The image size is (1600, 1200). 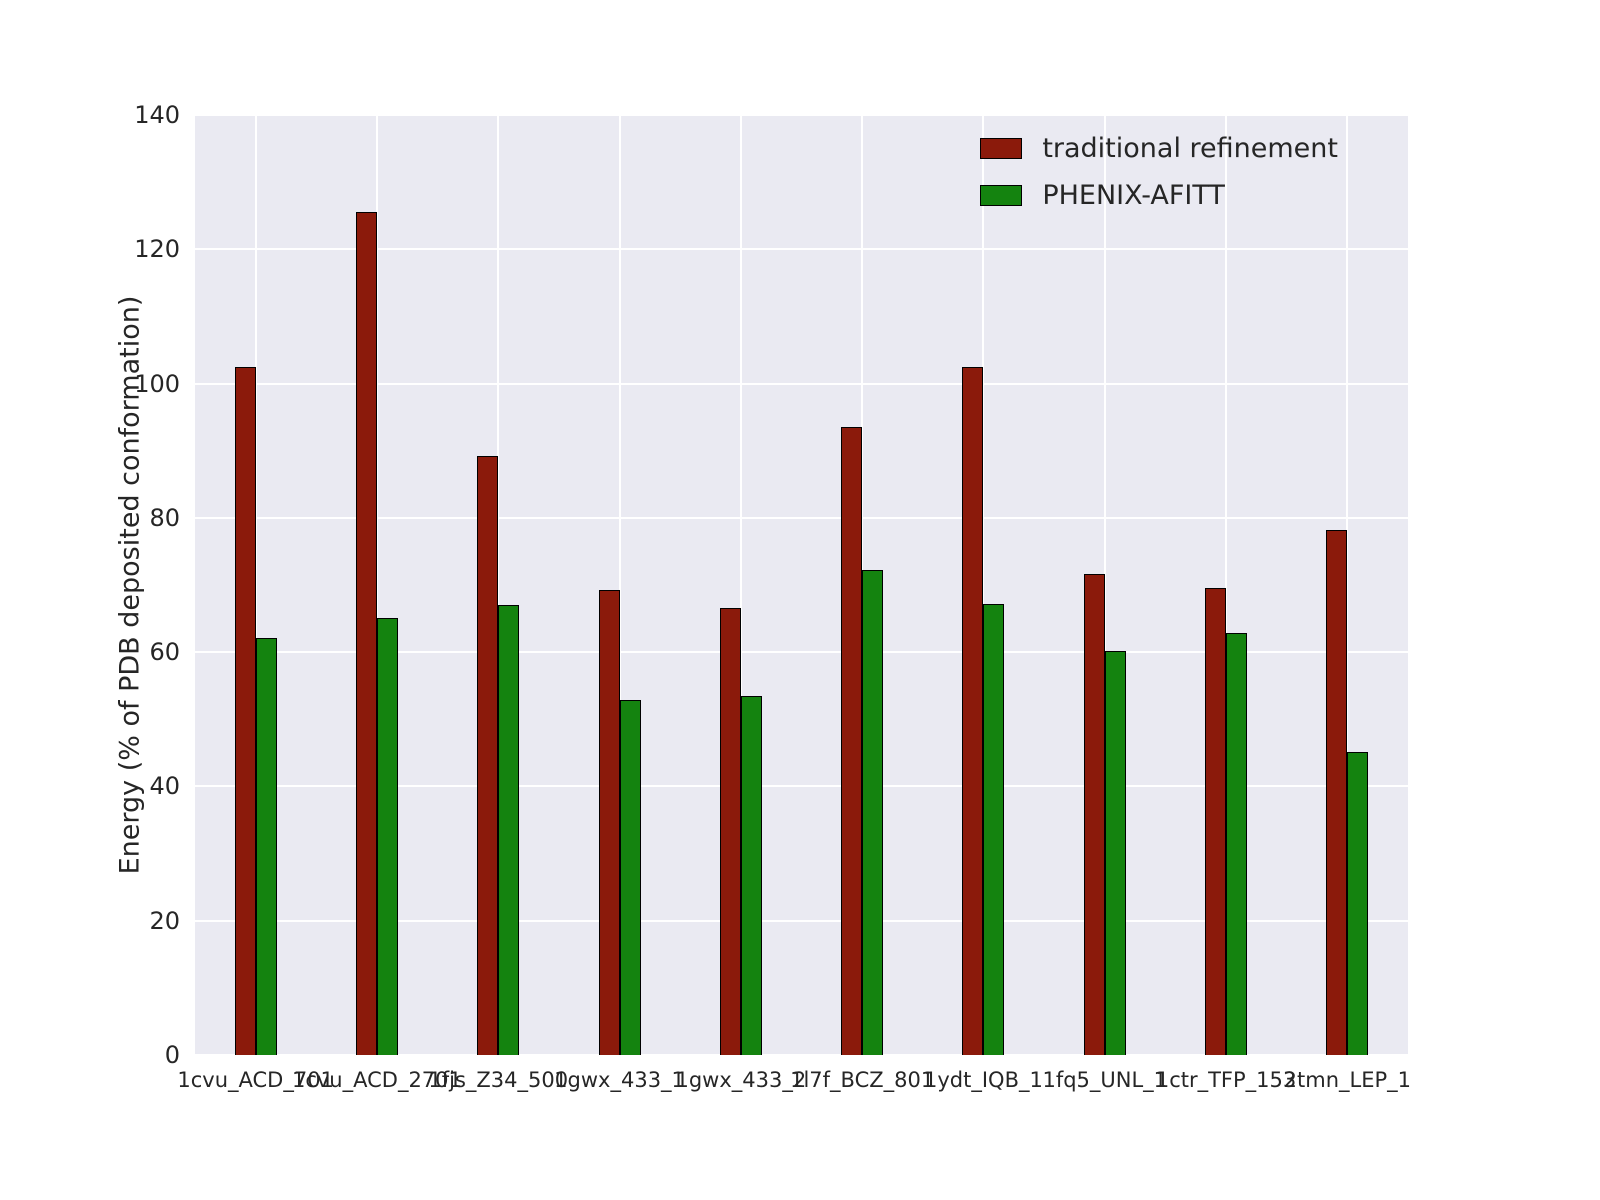 What do you see at coordinates (1133, 195) in the screenshot?
I see `legend-label-phenix-afitt: PHENIX-AFITT` at bounding box center [1133, 195].